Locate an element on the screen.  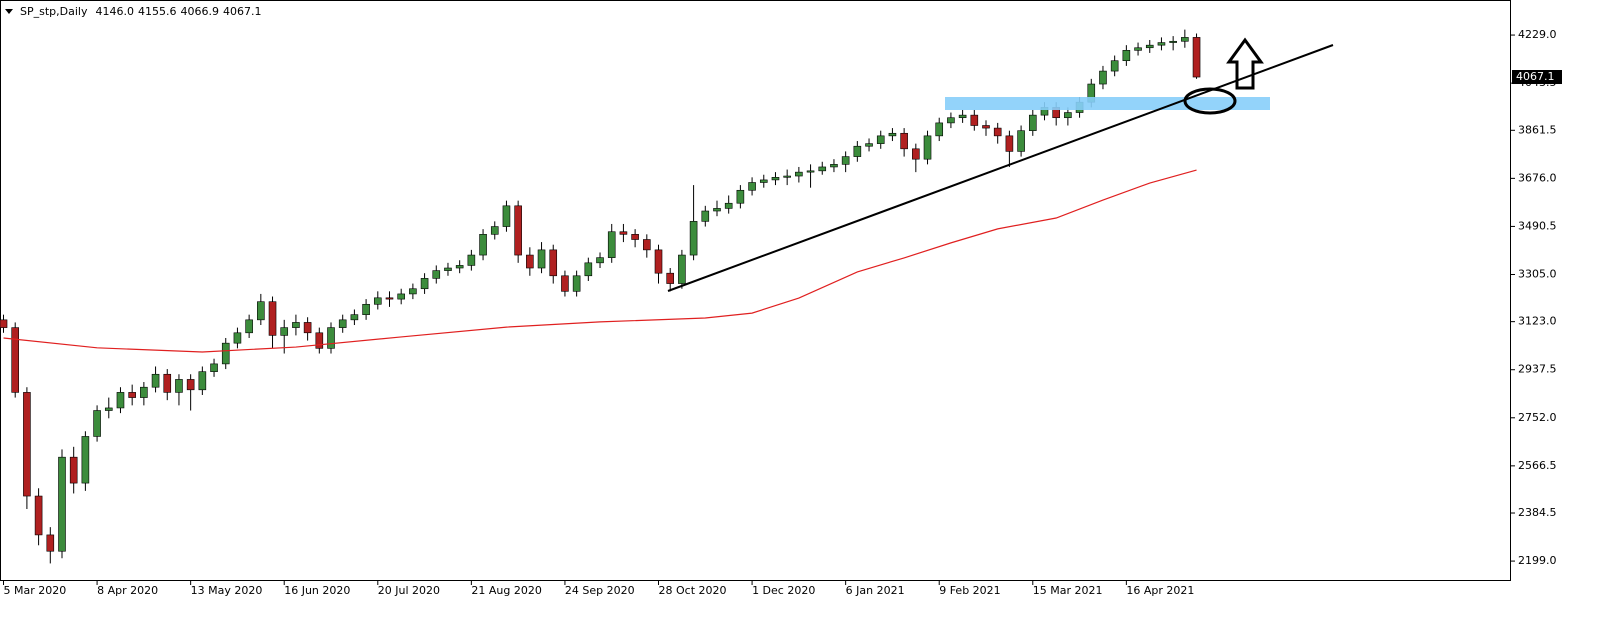
chart-title: SP_stp,Daily is located at coordinates (54, 11).